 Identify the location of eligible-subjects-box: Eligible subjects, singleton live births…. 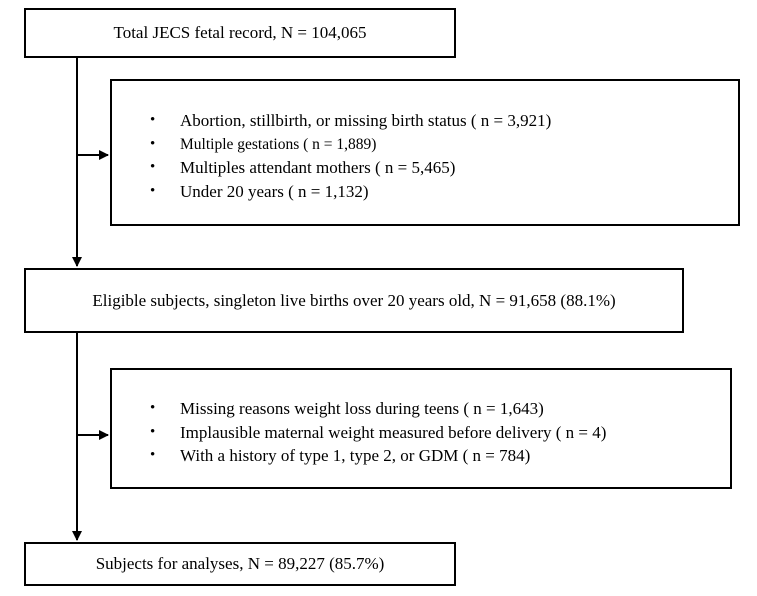
(354, 300).